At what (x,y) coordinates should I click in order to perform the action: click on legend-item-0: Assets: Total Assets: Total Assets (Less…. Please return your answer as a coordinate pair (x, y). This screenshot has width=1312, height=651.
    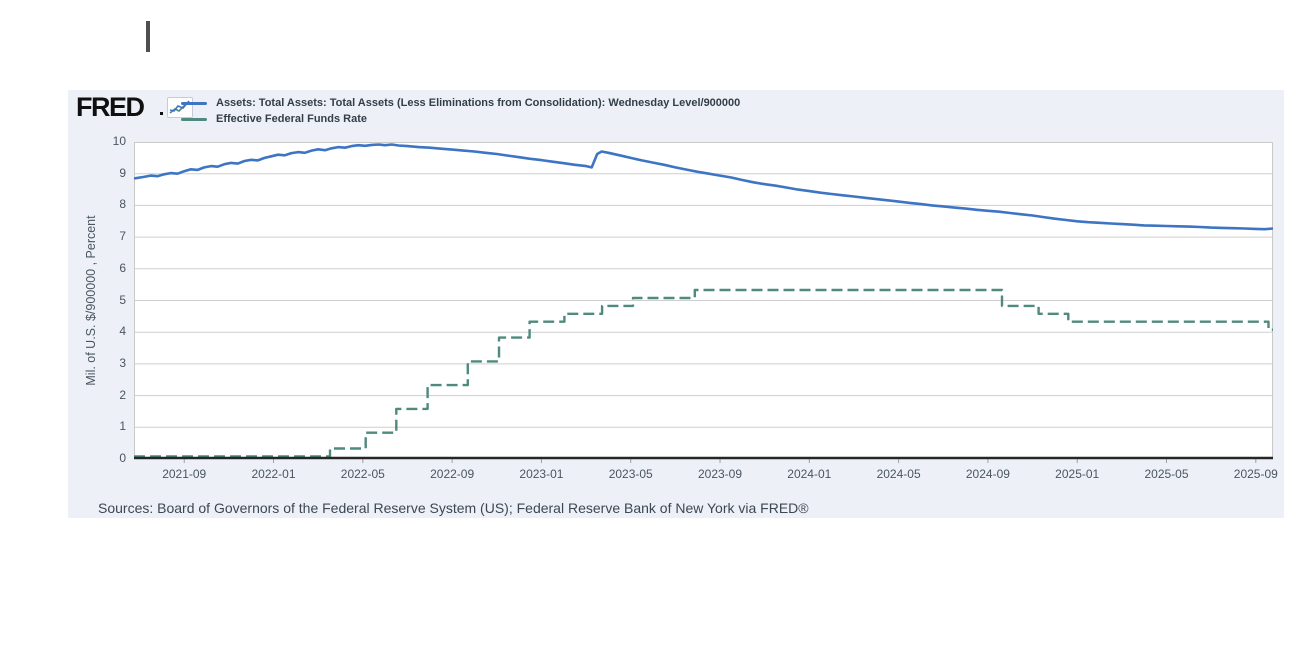
    Looking at the image, I should click on (460, 103).